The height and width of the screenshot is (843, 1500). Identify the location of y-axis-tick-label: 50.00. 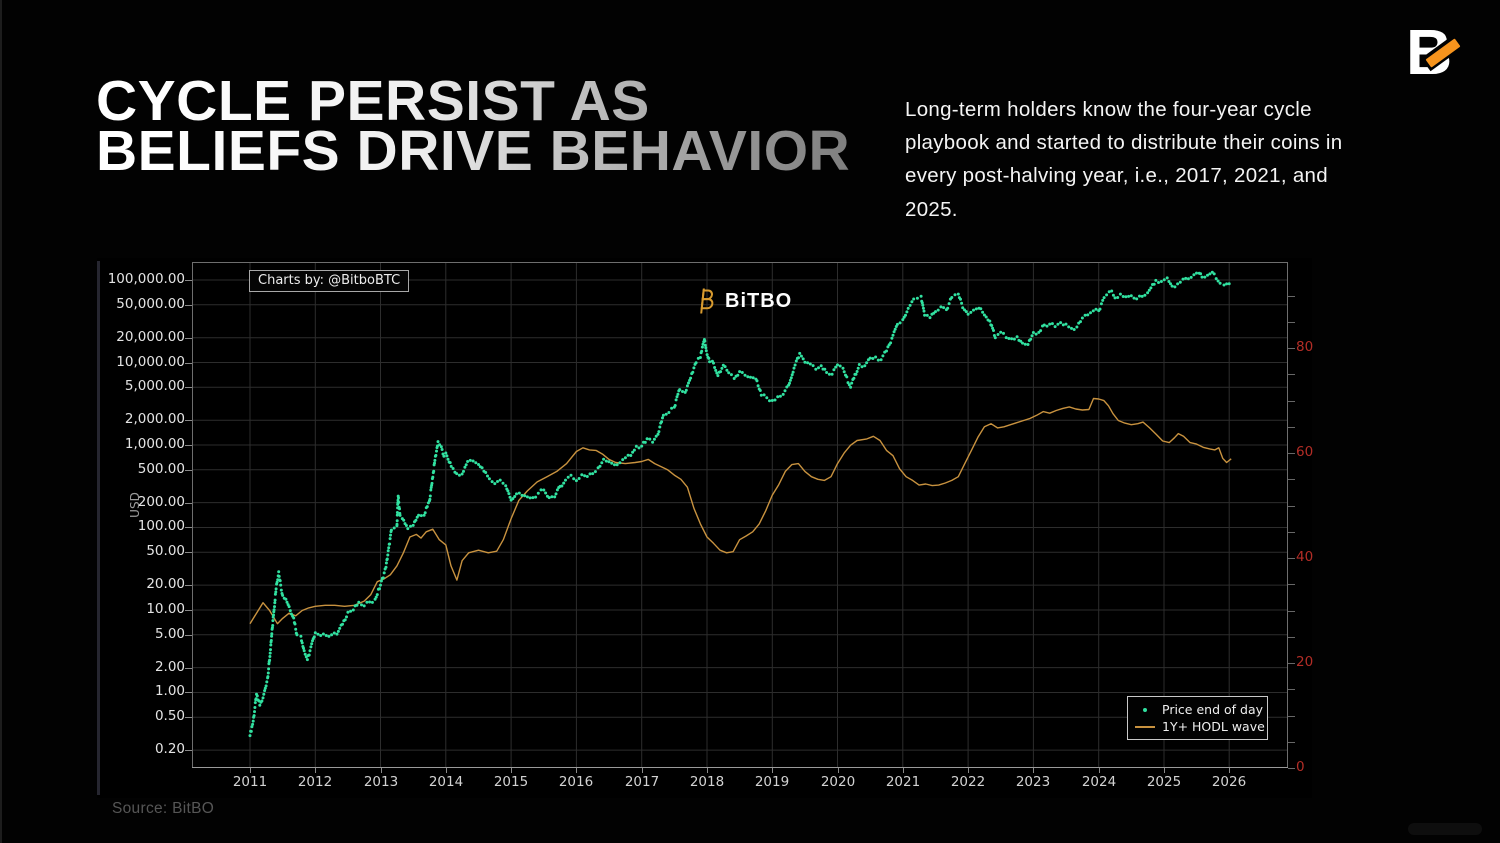
(165, 551).